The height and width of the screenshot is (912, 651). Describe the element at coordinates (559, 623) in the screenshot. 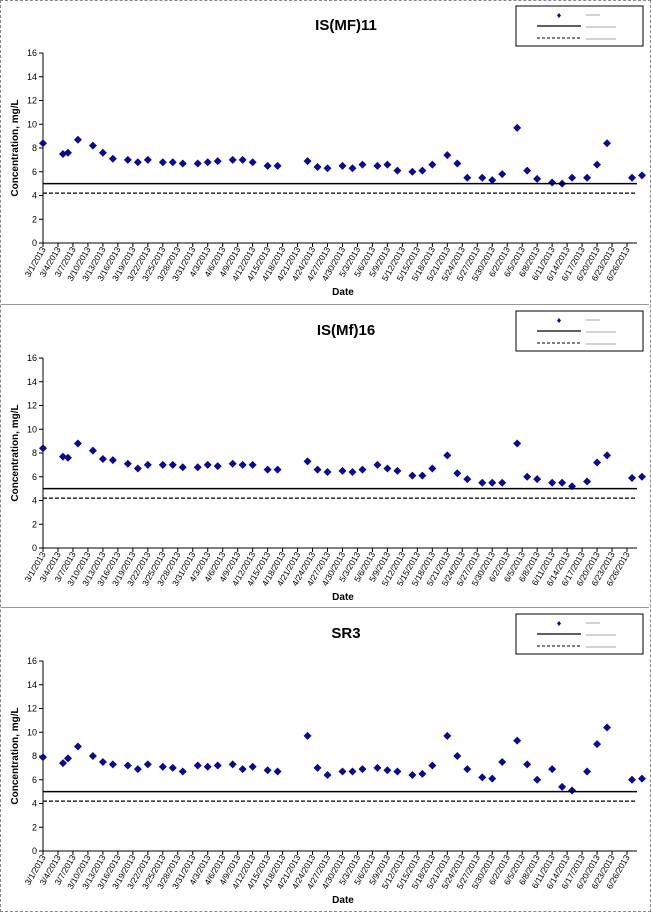

I see `legend-marker-diamond` at that location.